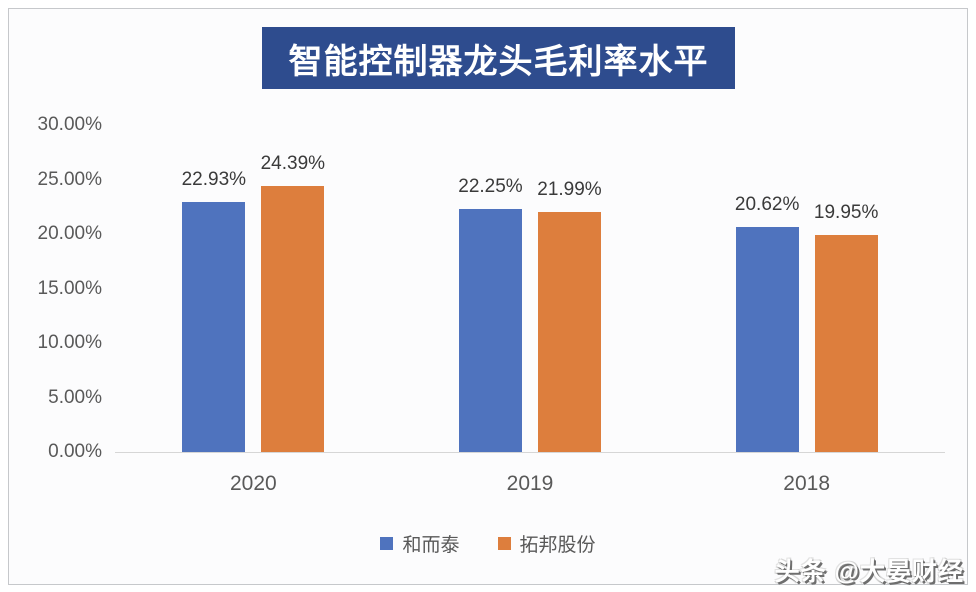 Image resolution: width=976 pixels, height=592 pixels. What do you see at coordinates (293, 164) in the screenshot?
I see `data-label-拓邦股份-2020: 24.39%` at bounding box center [293, 164].